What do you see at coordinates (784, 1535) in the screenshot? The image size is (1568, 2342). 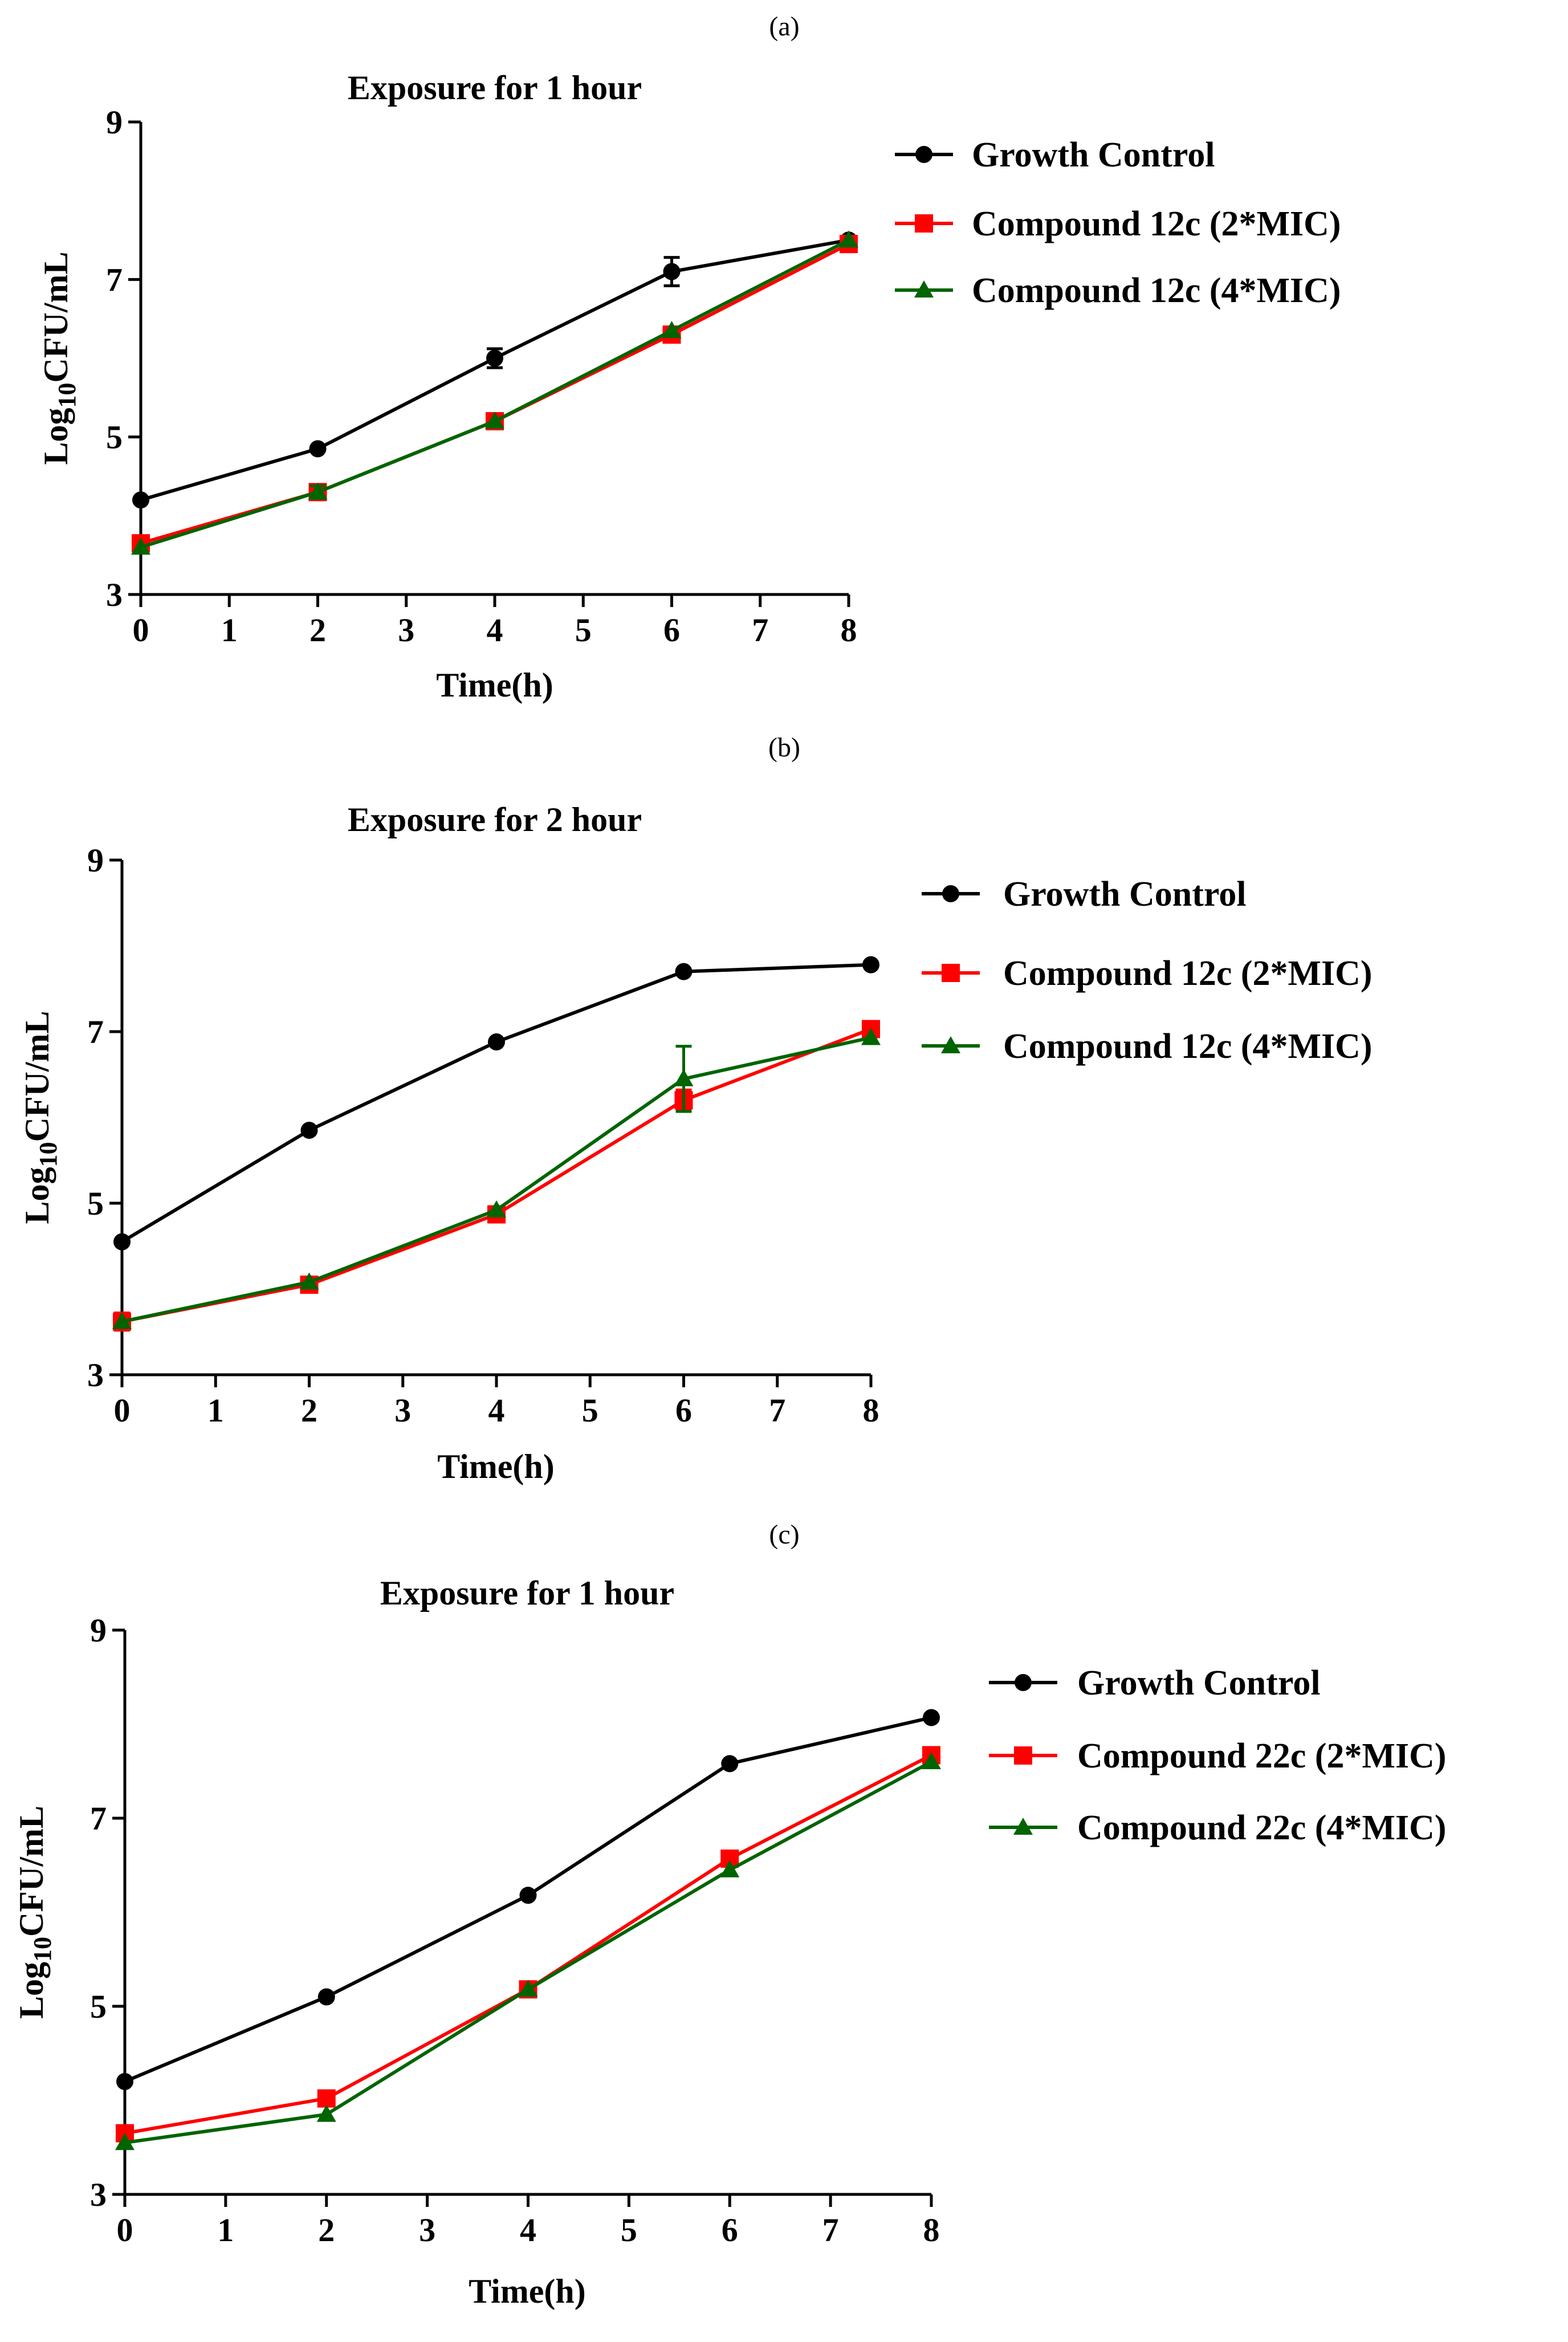 I see `panel-label: (c)` at bounding box center [784, 1535].